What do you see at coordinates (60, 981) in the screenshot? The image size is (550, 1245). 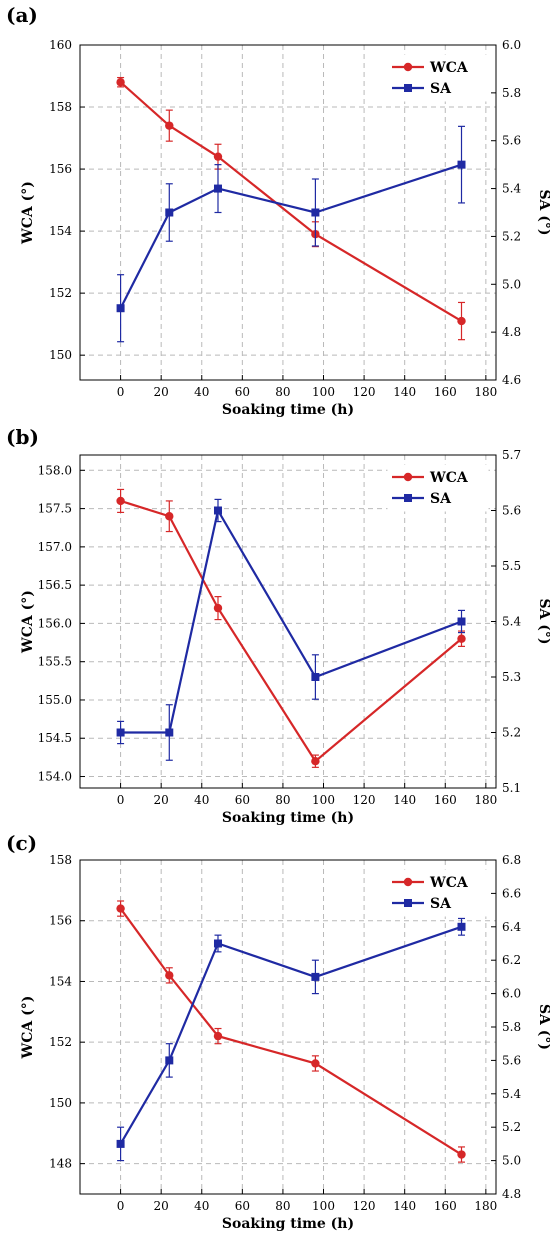 I see `y-left-tick-label: 154` at bounding box center [60, 981].